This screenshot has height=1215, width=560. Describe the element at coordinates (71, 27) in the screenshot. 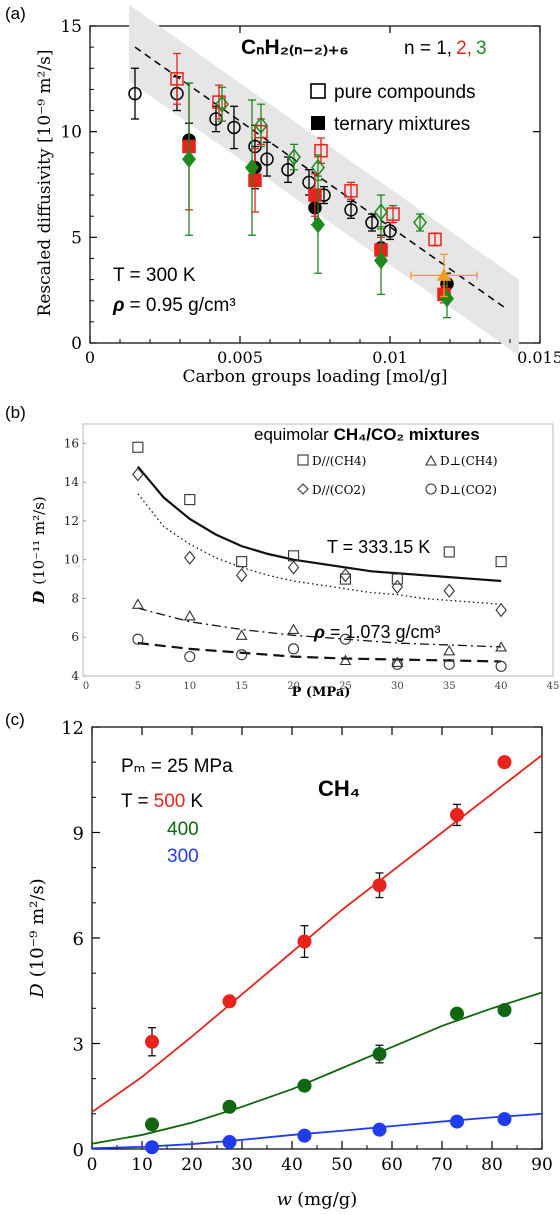

I see `y-tick-label: 15` at that location.